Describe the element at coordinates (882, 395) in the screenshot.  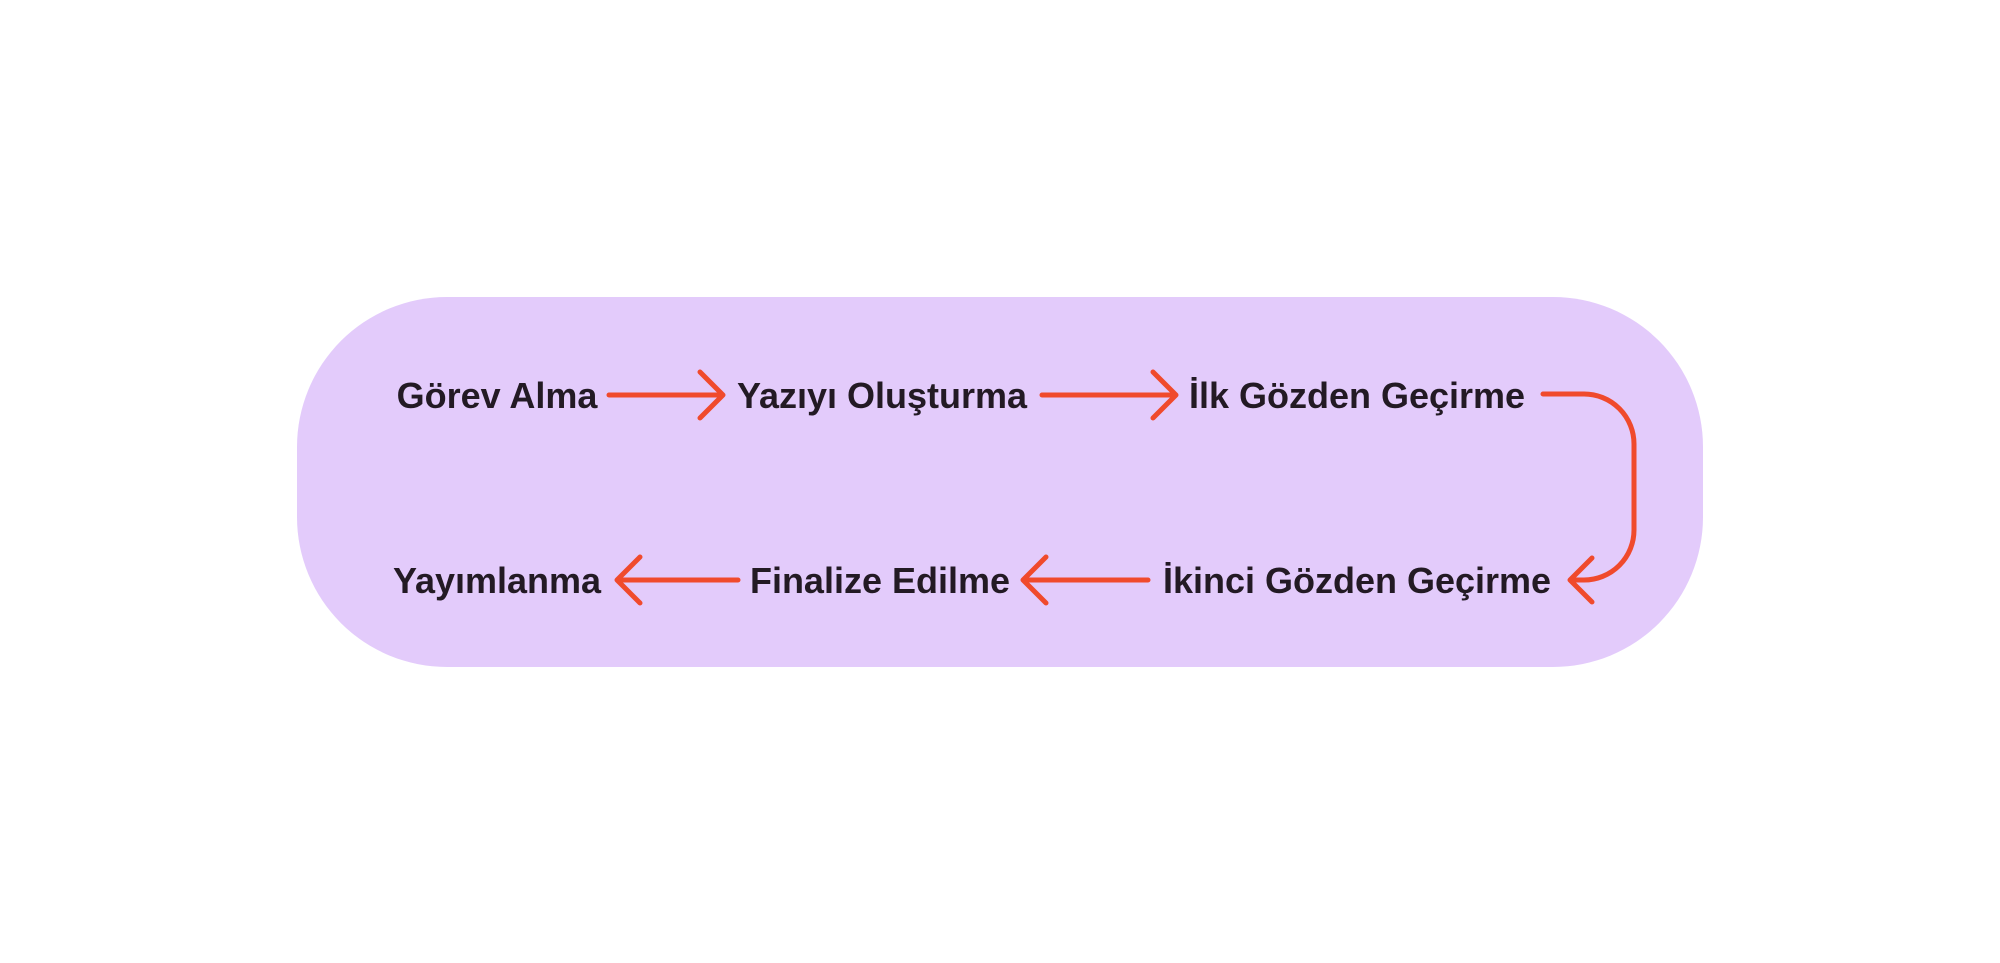
I see `step-yaziyi-olusturma: Yazıyı Oluşturma` at that location.